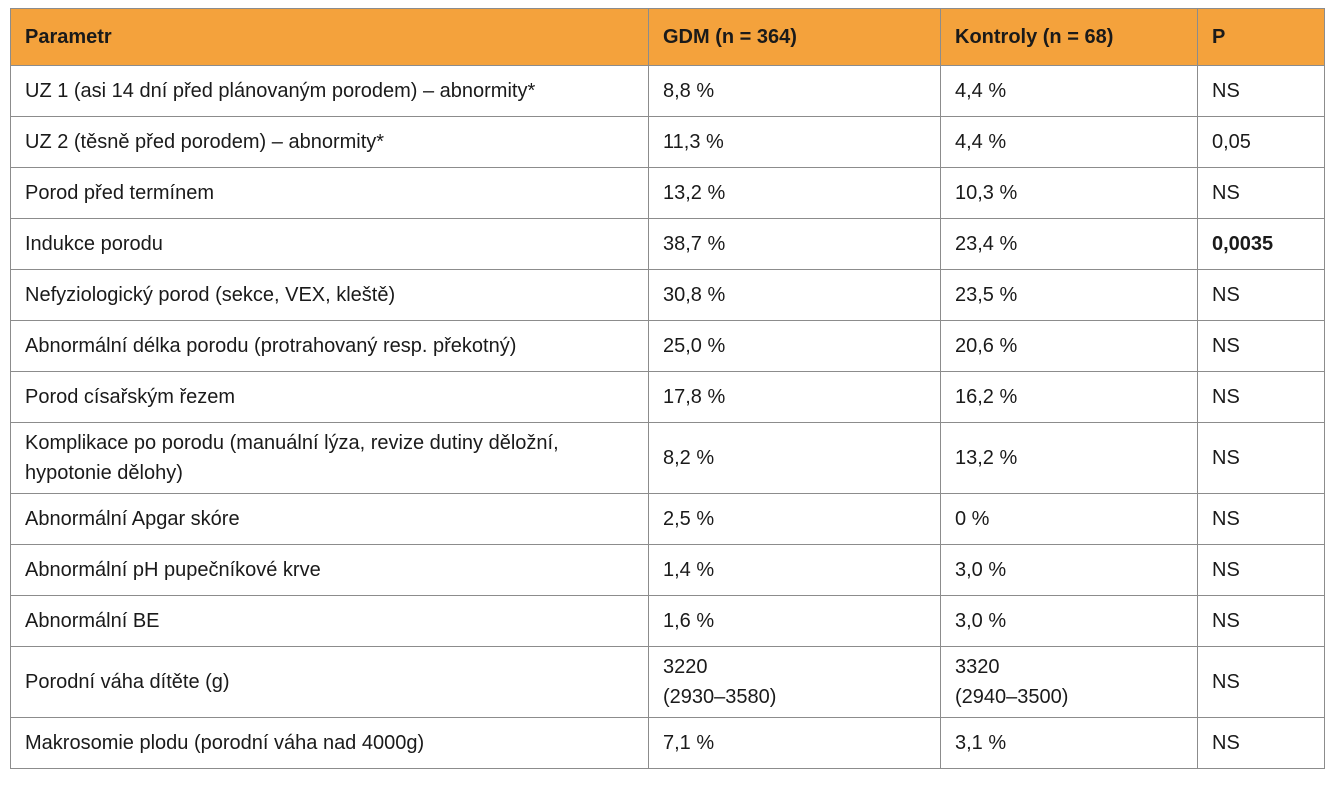 The image size is (1335, 800). I want to click on table-row: Porod císařským řezem 17,8 % 16,2 % NS, so click(667, 397).